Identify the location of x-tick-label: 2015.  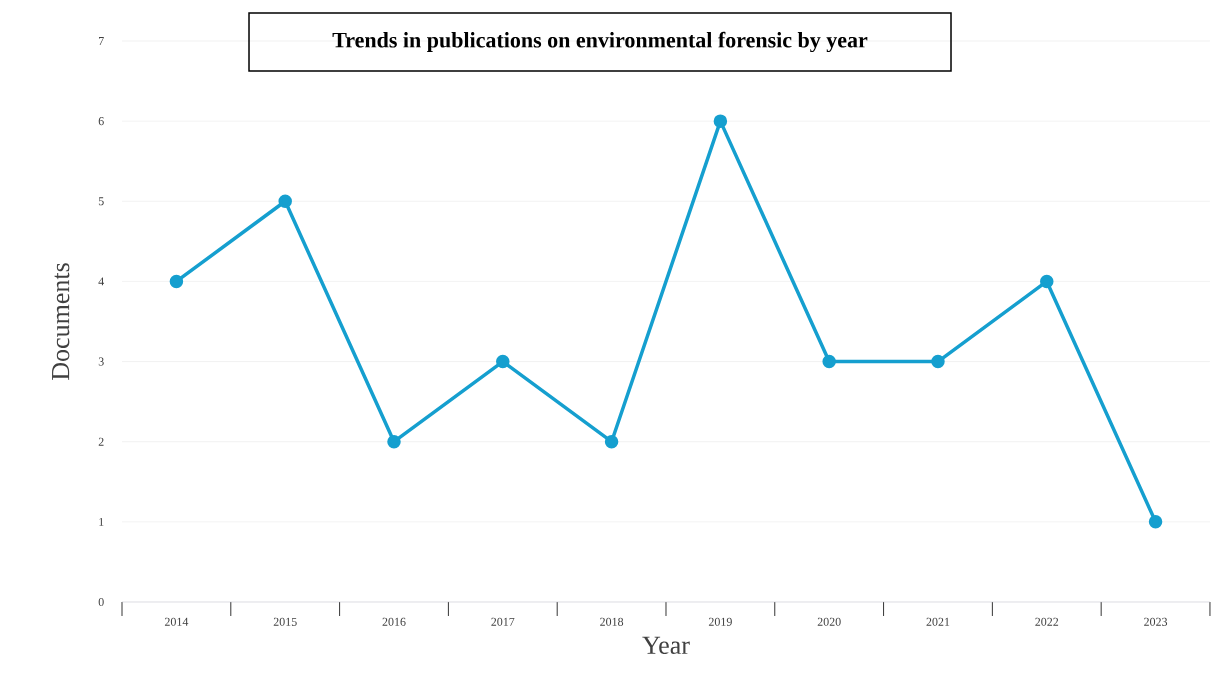
(285, 621).